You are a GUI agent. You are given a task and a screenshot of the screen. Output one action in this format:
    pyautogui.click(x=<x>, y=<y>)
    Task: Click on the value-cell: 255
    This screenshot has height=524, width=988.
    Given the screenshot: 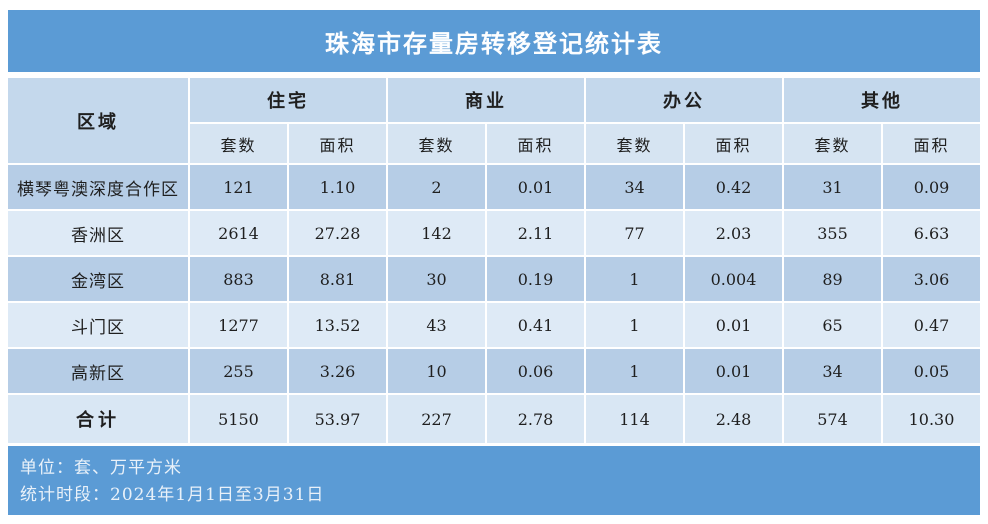 What is the action you would take?
    pyautogui.click(x=238, y=371)
    